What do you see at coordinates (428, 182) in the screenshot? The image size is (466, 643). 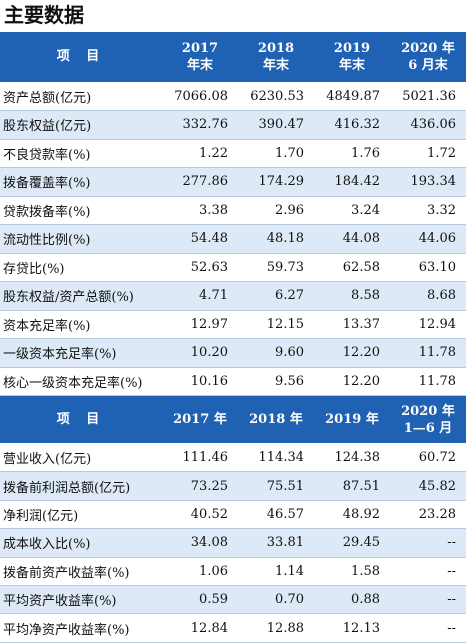 I see `row-value: 193.34` at bounding box center [428, 182].